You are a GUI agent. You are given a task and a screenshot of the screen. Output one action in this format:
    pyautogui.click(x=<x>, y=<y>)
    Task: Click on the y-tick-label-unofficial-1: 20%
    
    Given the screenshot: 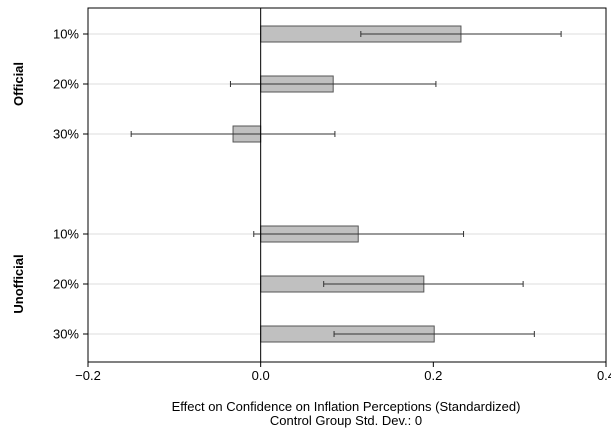 What is the action you would take?
    pyautogui.click(x=66, y=284)
    